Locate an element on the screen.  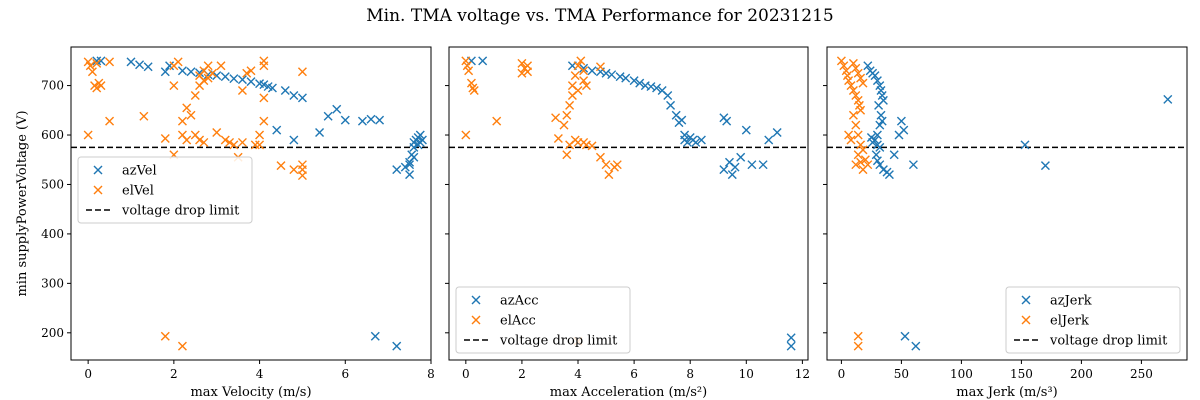
x-tick-label: 10 is located at coordinates (746, 374).